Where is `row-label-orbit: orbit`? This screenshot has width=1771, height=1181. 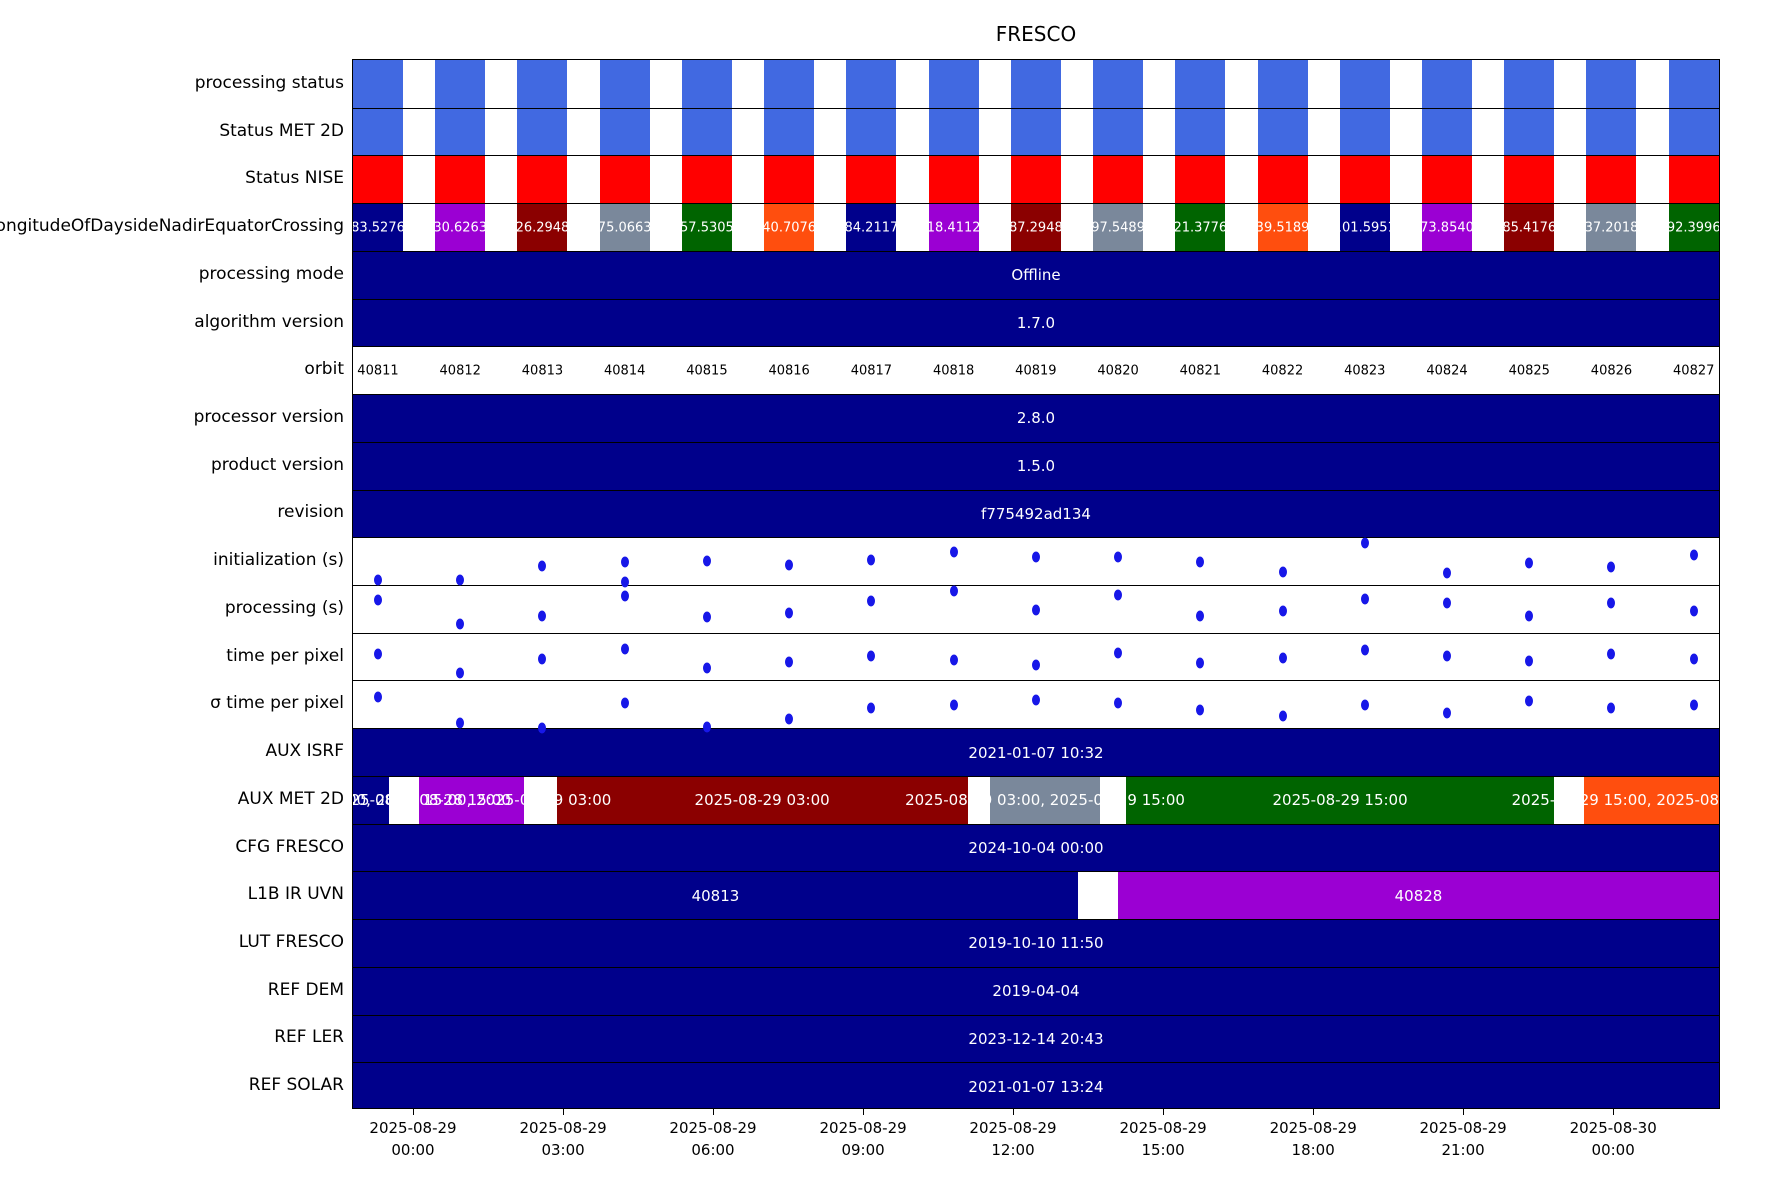 row-label-orbit: orbit is located at coordinates (324, 369).